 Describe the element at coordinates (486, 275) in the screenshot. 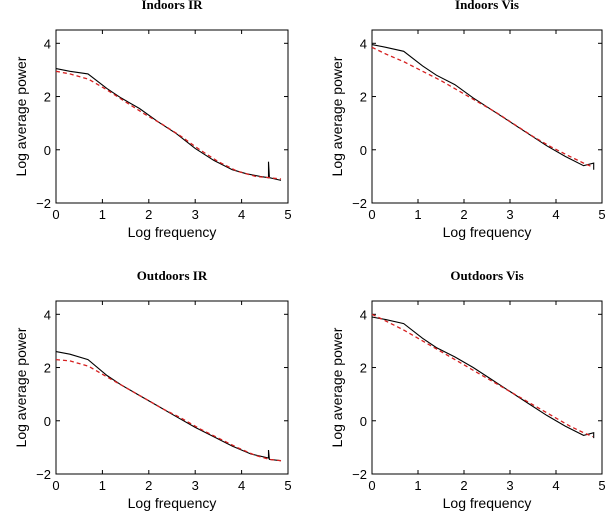

I see `chart-title: Outdoors Vis` at that location.